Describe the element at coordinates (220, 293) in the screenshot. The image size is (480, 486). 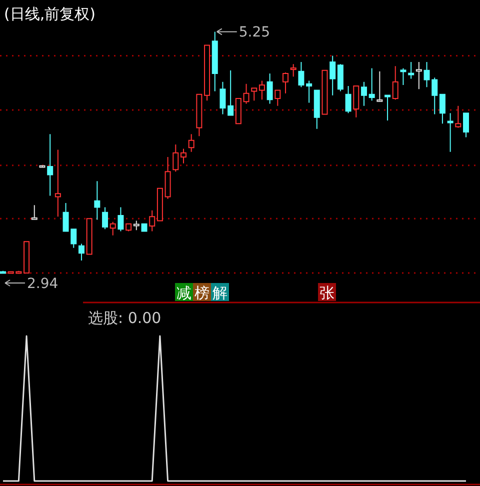
I see `text: 解` at that location.